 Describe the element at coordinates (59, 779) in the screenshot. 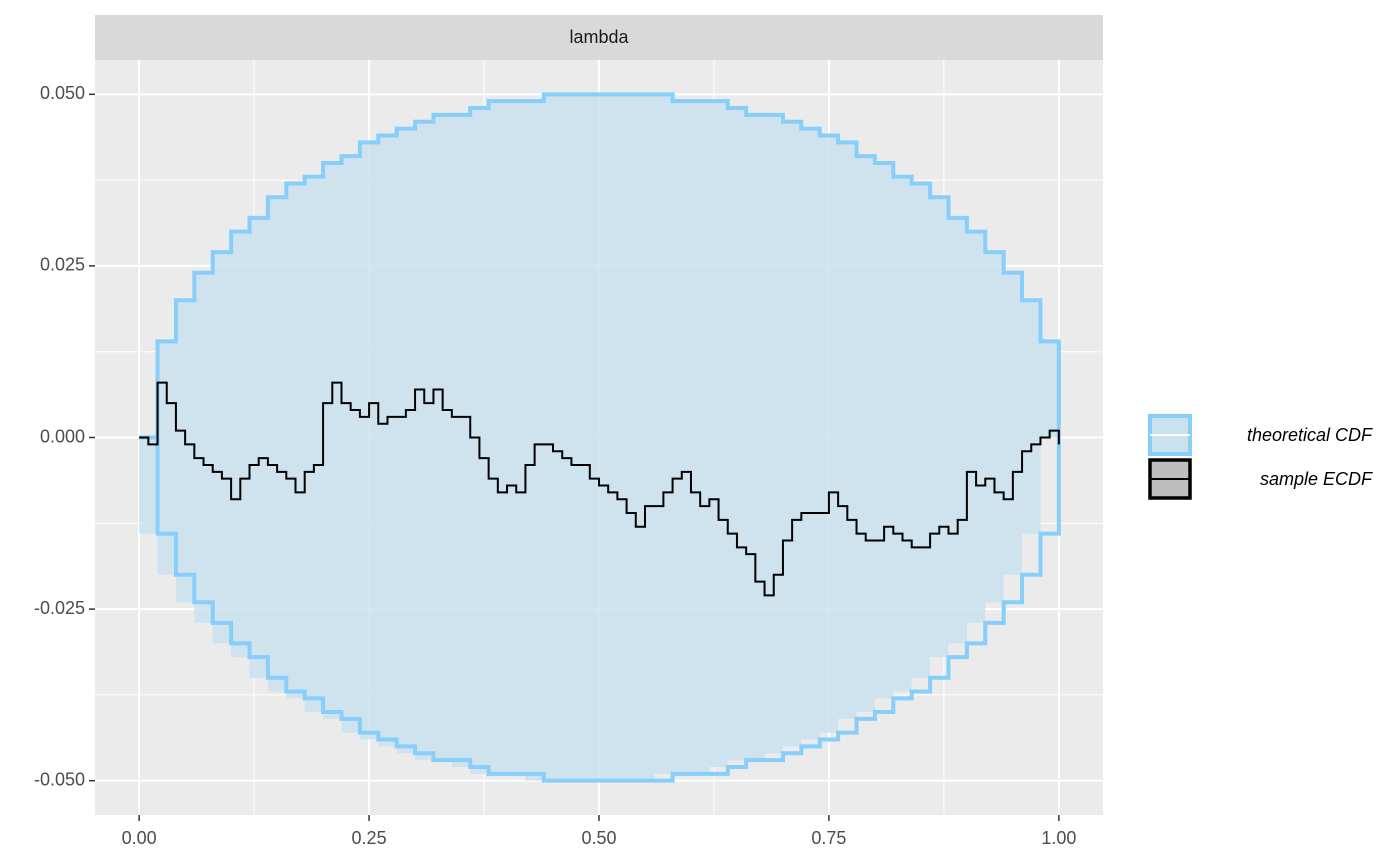

I see `y-tick-label: -0.050` at that location.